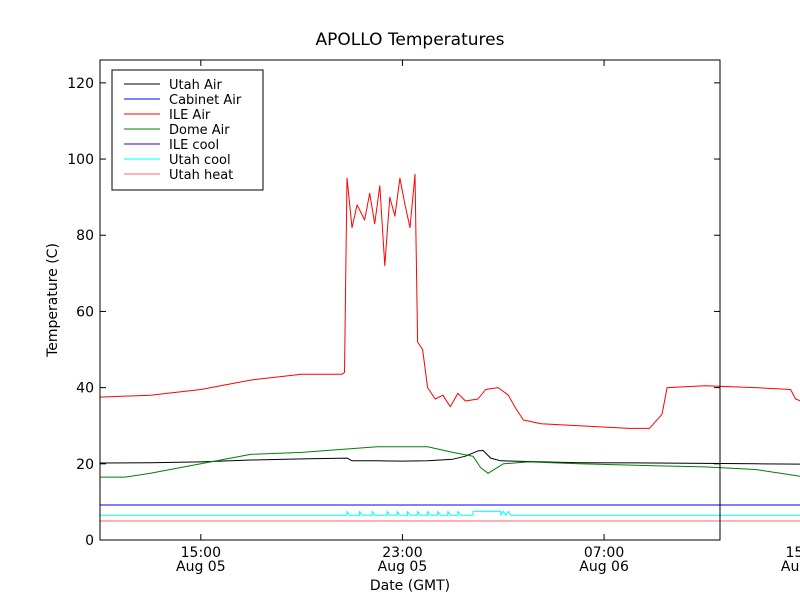  I want to click on x-tick-label-time: 23:00, so click(402, 553).